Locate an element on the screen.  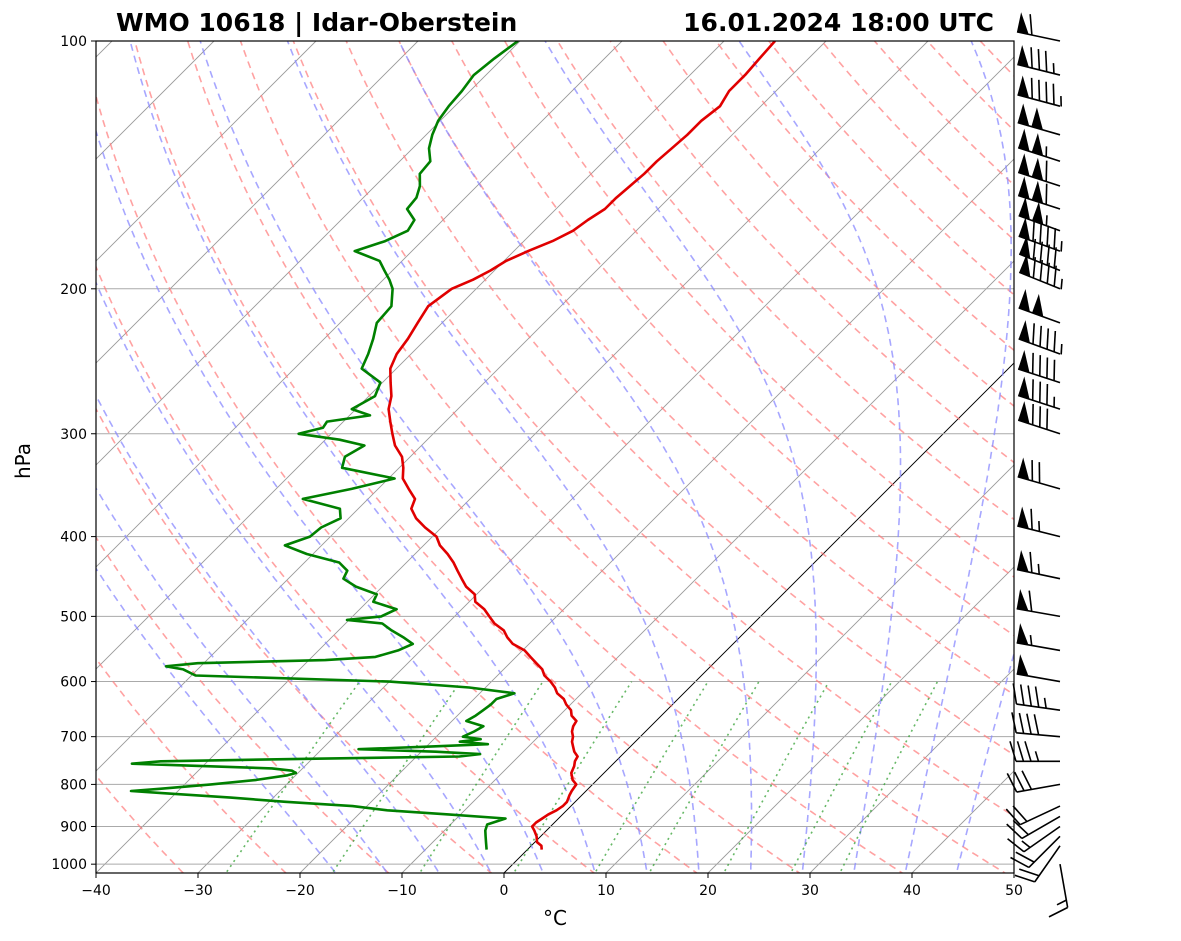
wind-barb-column is located at coordinates (1037, 465).